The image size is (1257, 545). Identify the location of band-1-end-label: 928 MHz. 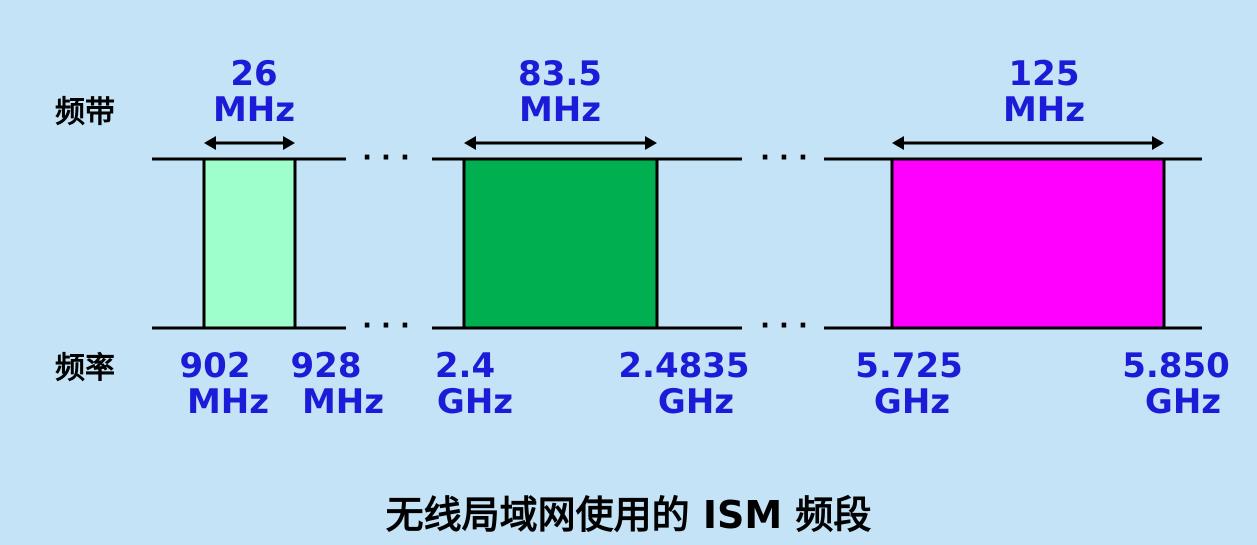
(337, 384).